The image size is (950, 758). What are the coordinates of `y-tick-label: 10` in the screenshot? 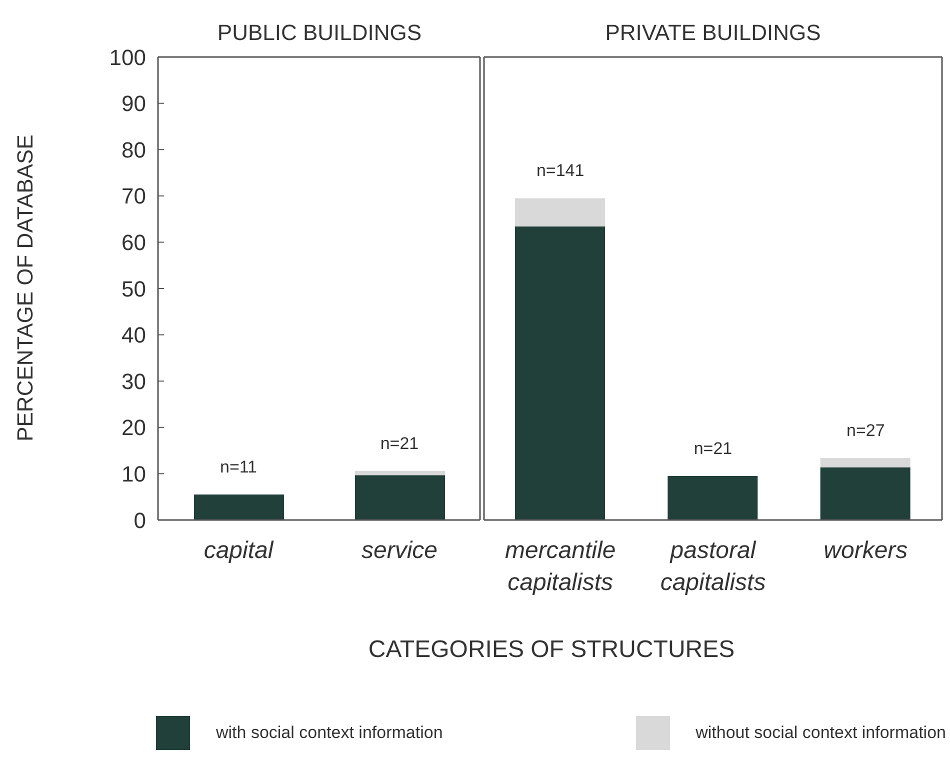 It's located at (134, 474).